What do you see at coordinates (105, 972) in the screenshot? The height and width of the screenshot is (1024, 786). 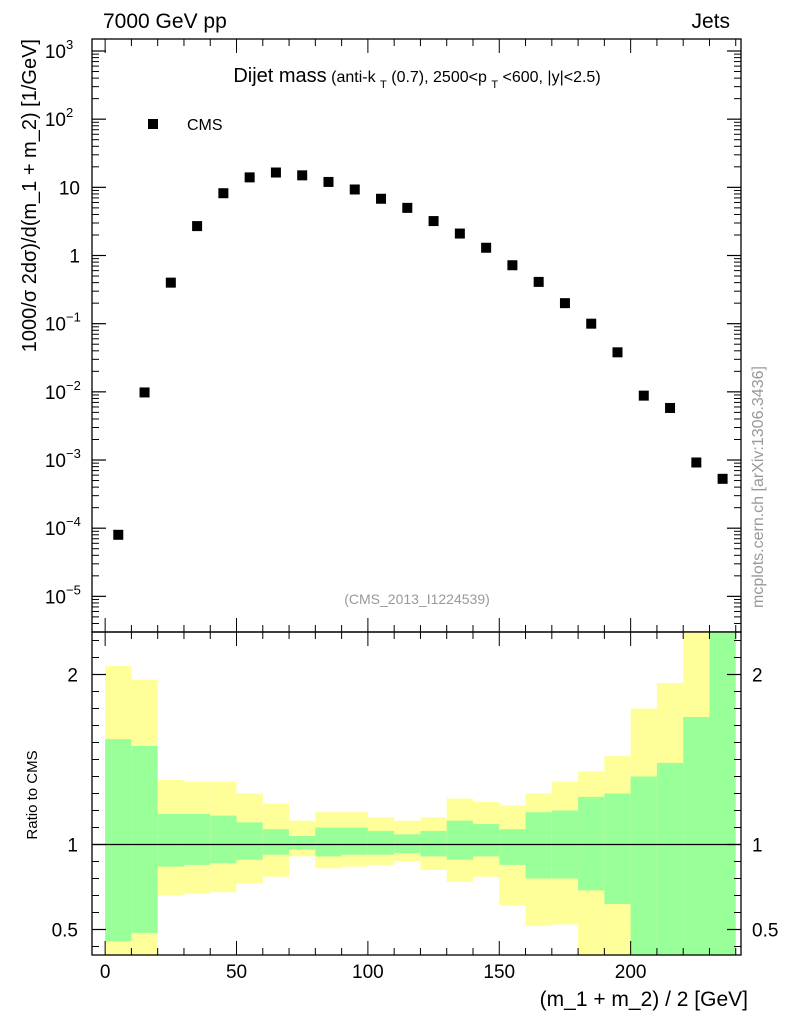 I see `x-tick-label: 0` at bounding box center [105, 972].